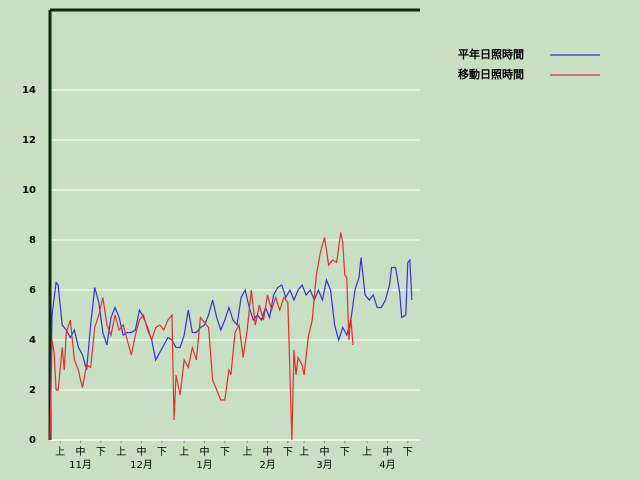 This screenshot has height=480, width=640. I want to click on y-tick-label: 12, so click(29, 140).